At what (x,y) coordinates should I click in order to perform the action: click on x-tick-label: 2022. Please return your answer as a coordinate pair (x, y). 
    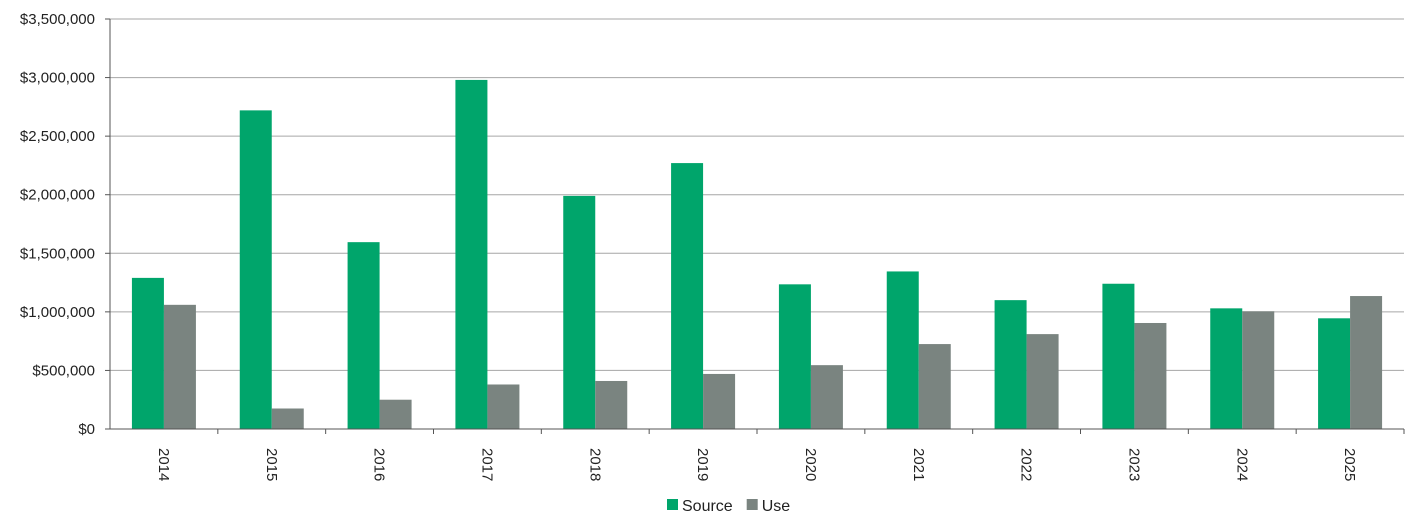
    Looking at the image, I should click on (1026, 464).